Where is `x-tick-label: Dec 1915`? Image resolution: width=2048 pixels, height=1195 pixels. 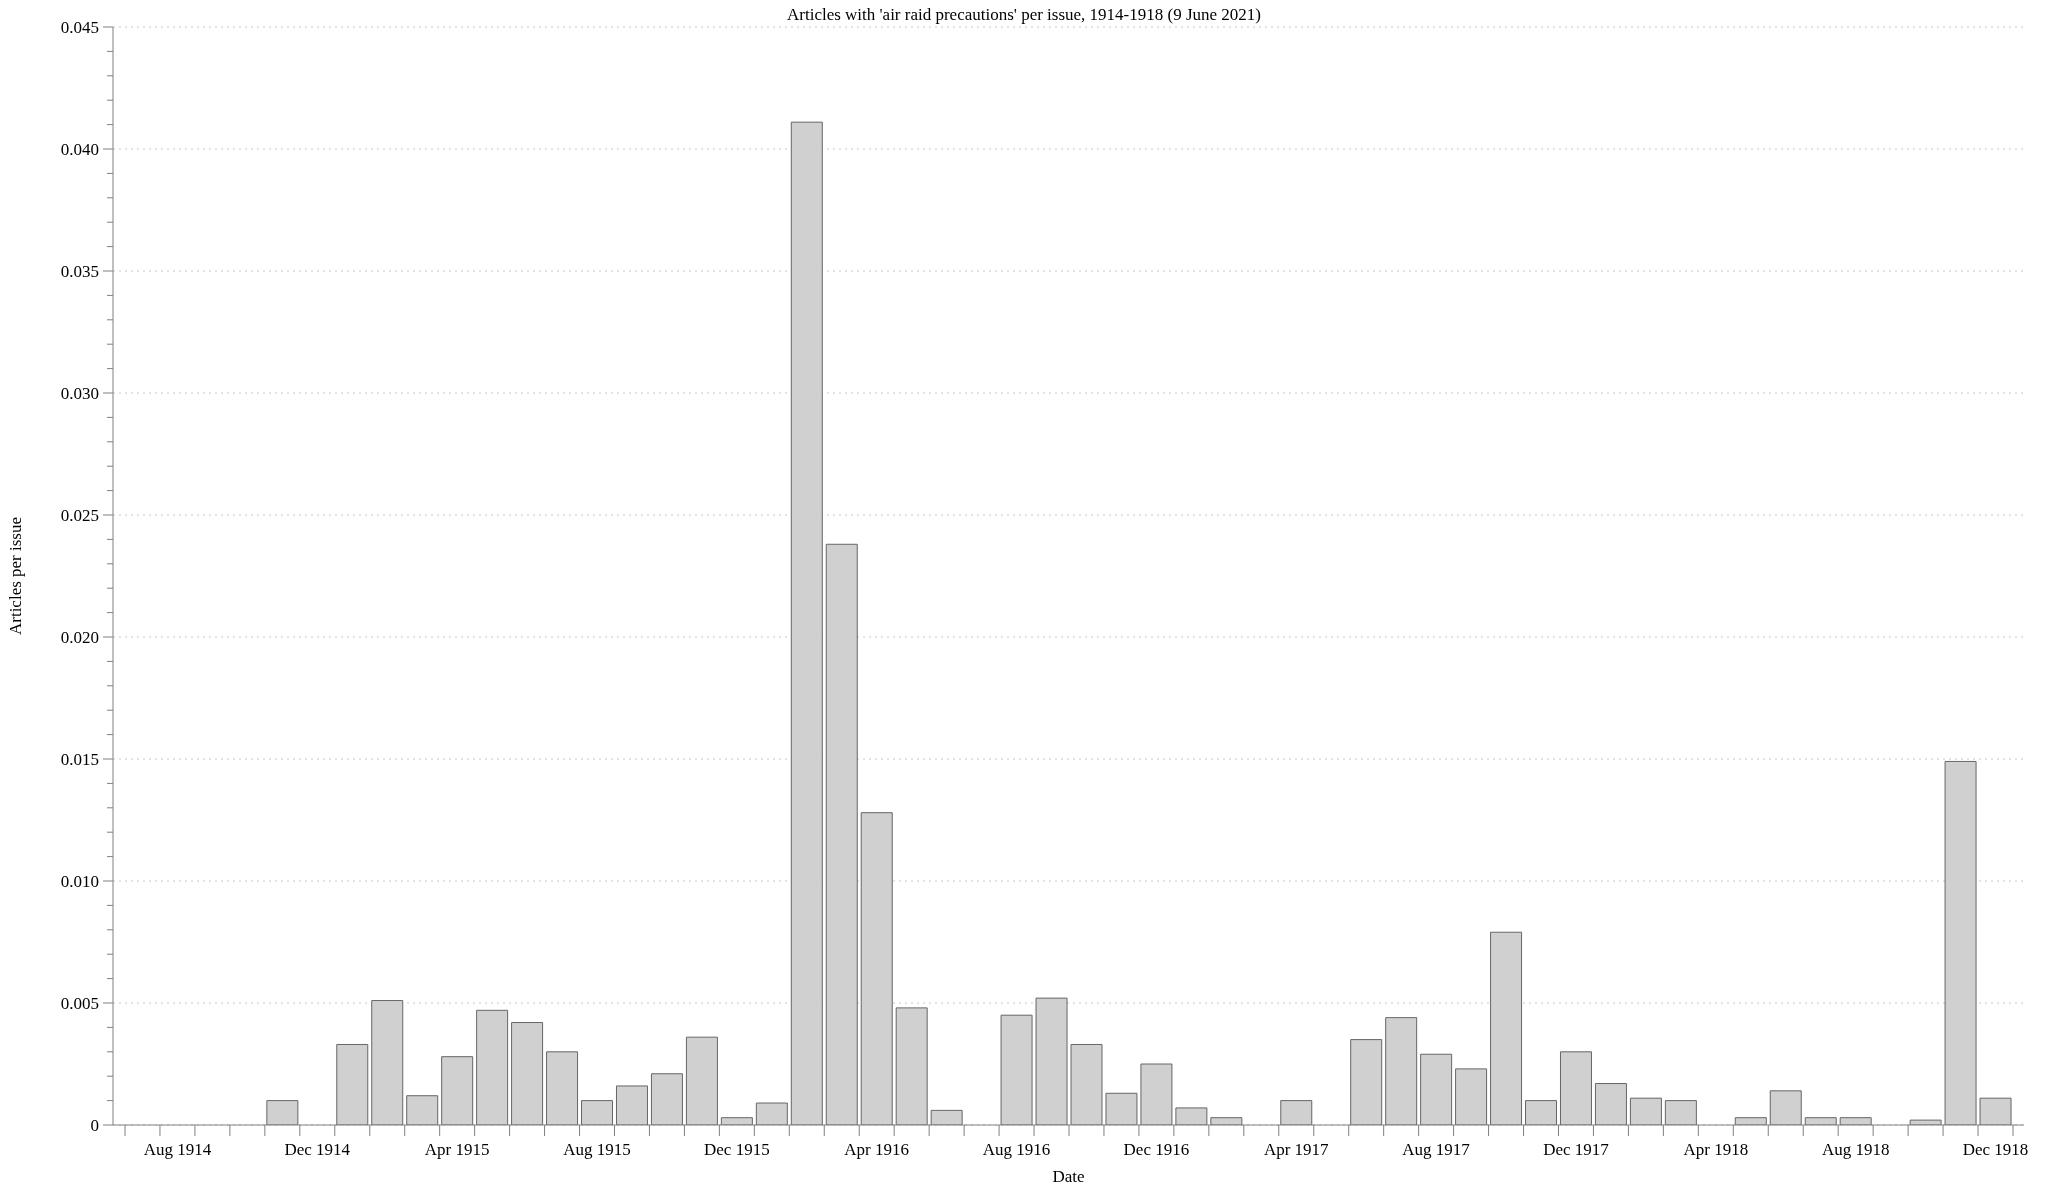 x-tick-label: Dec 1915 is located at coordinates (737, 1149).